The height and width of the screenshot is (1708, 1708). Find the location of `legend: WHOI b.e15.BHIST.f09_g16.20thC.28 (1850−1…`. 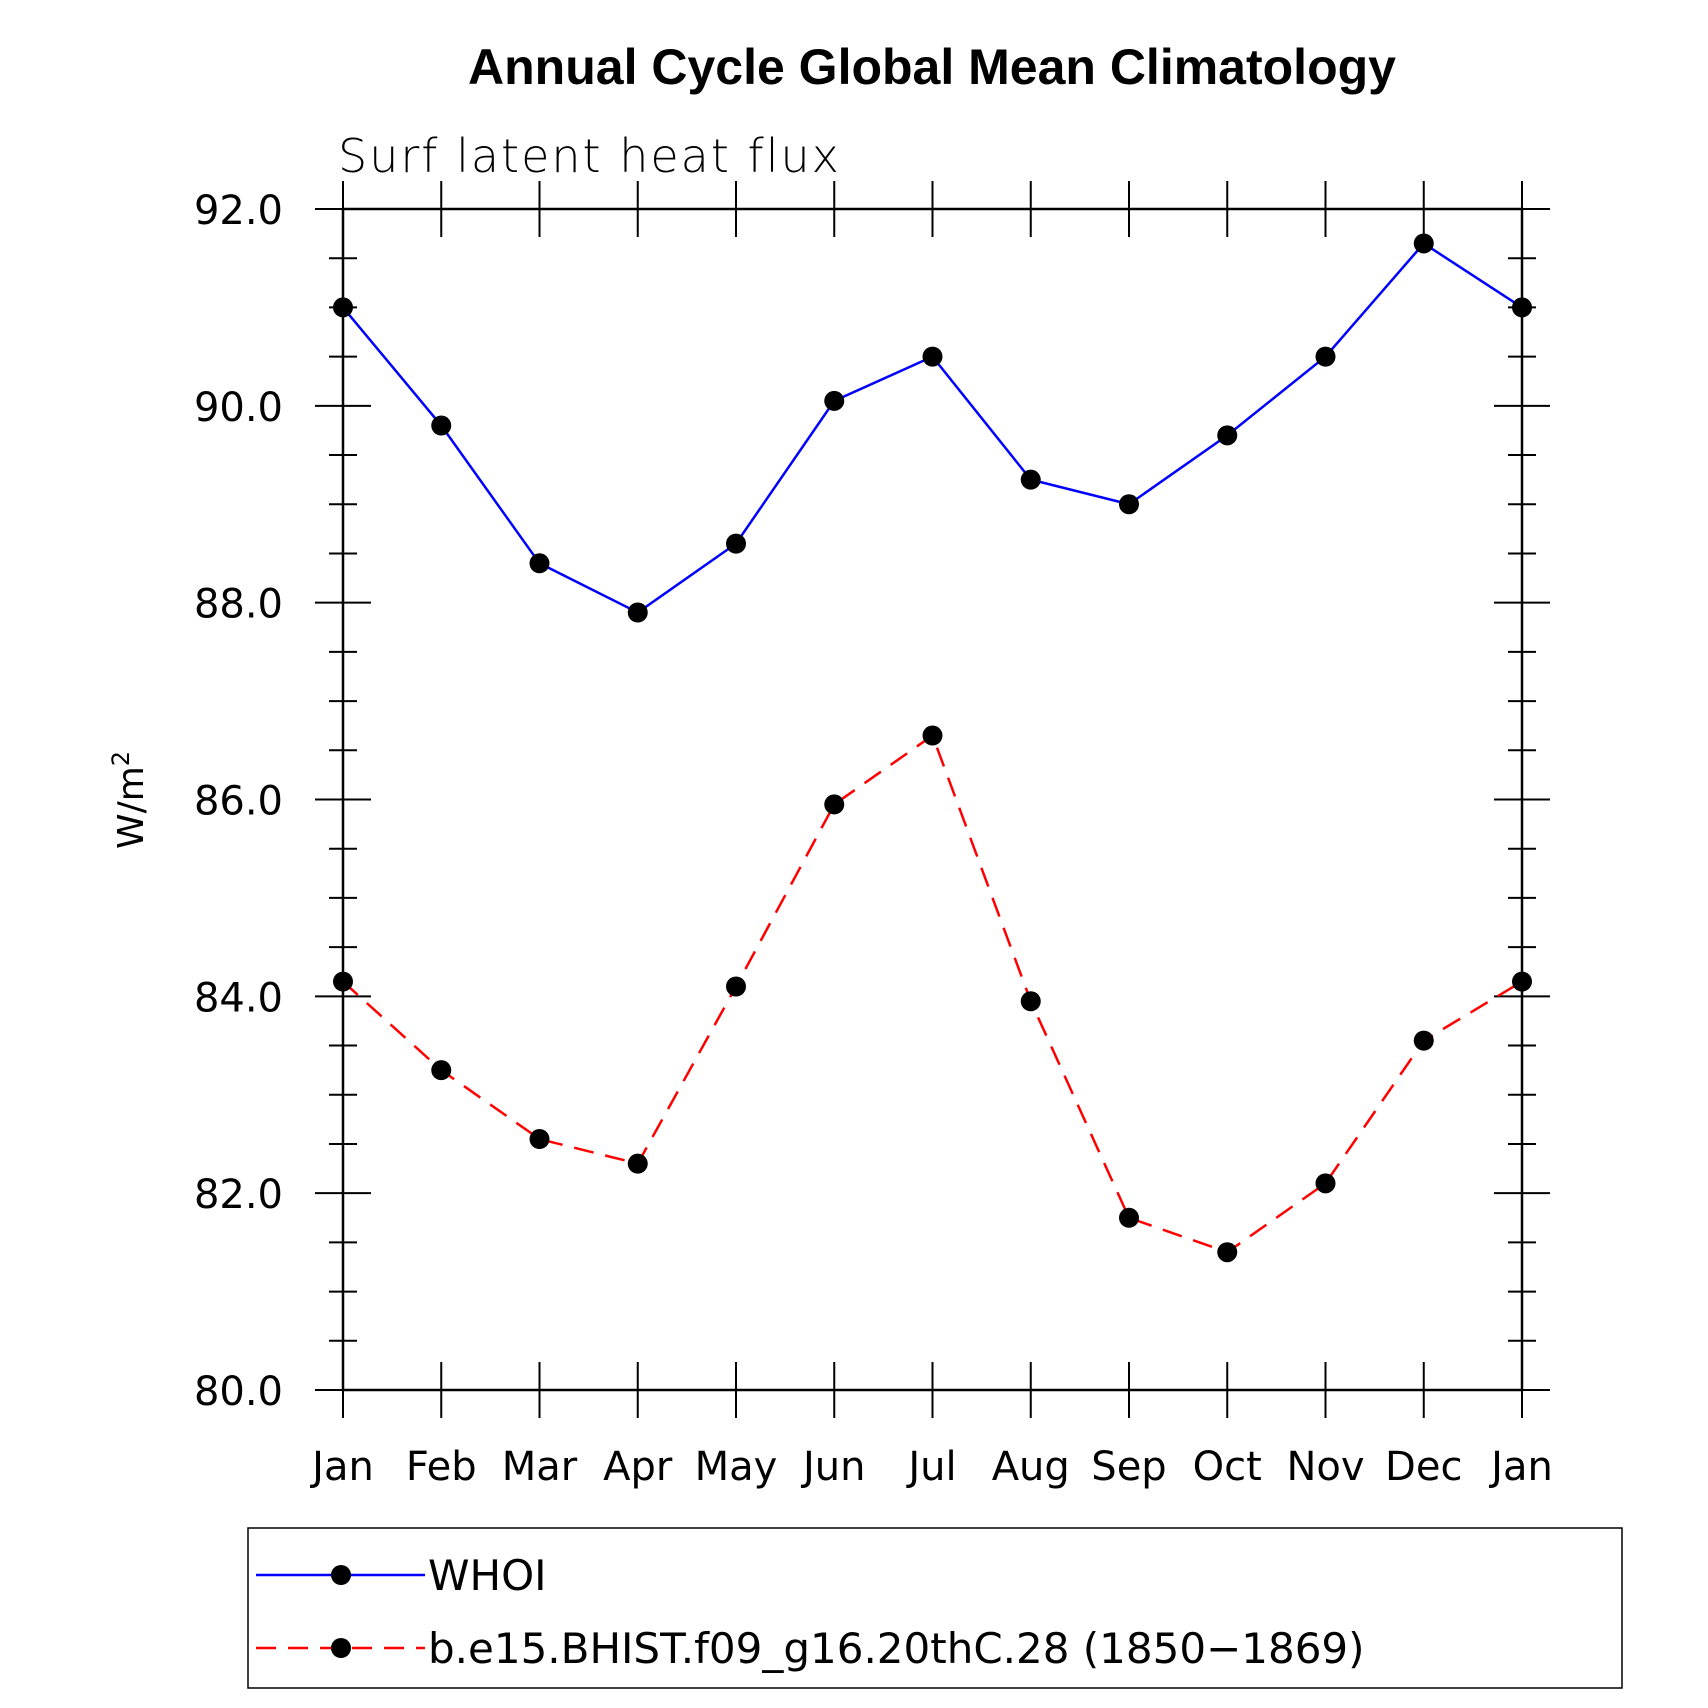

legend: WHOI b.e15.BHIST.f09_g16.20thC.28 (1850−1… is located at coordinates (935, 1608).